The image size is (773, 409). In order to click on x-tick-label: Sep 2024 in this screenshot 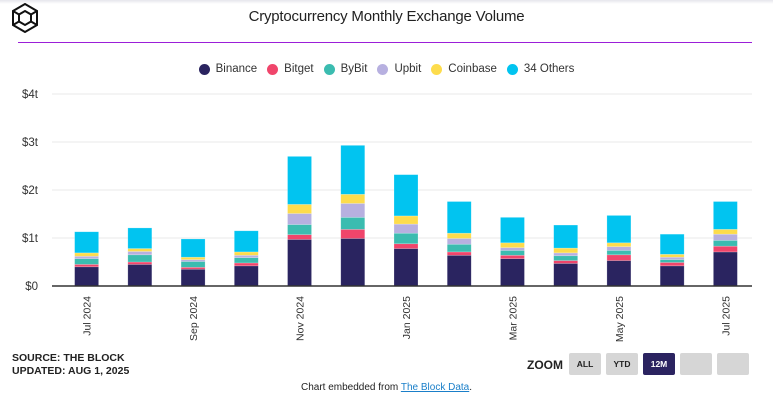, I will do `click(194, 318)`.